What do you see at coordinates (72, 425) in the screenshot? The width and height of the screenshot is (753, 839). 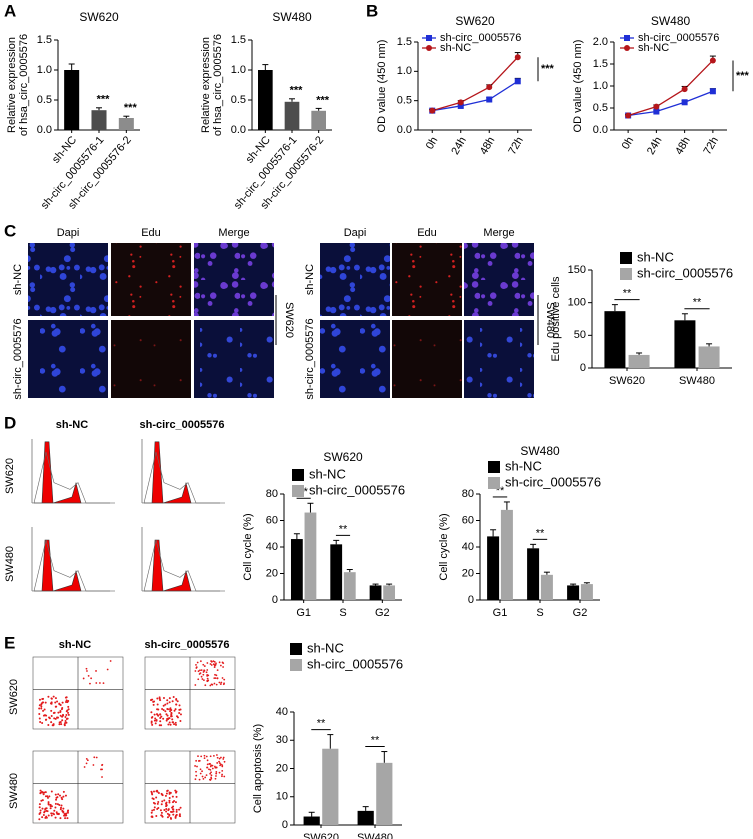 I see `image-column-label: sh-NC` at bounding box center [72, 425].